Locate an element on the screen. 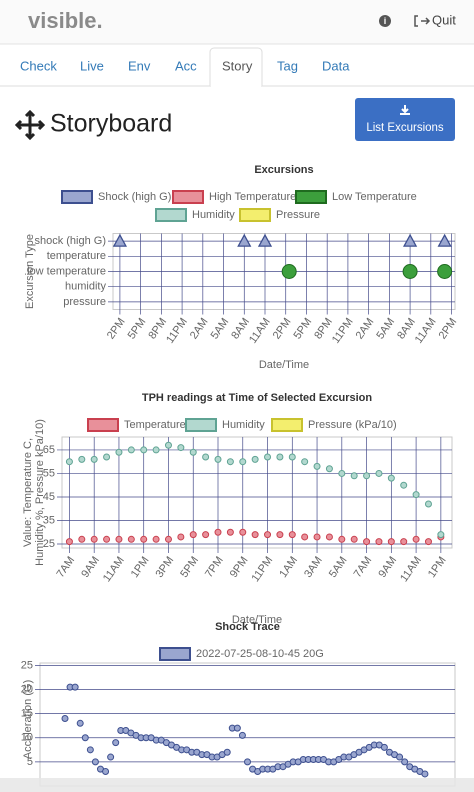  y-tick-label: 5 is located at coordinates (30, 762).